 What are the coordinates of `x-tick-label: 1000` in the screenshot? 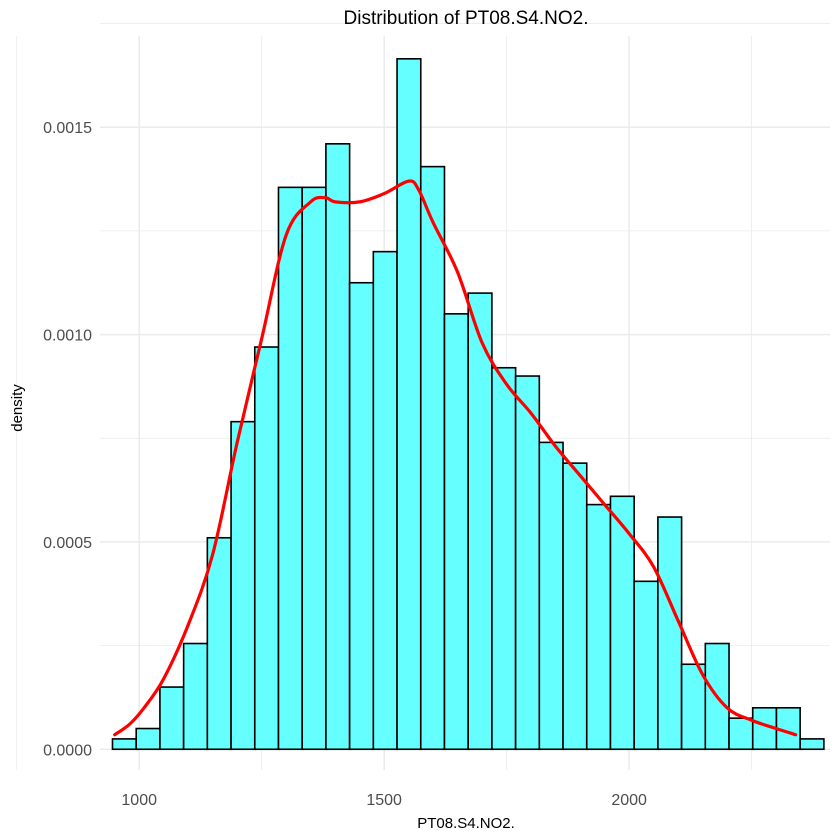 It's located at (139, 800).